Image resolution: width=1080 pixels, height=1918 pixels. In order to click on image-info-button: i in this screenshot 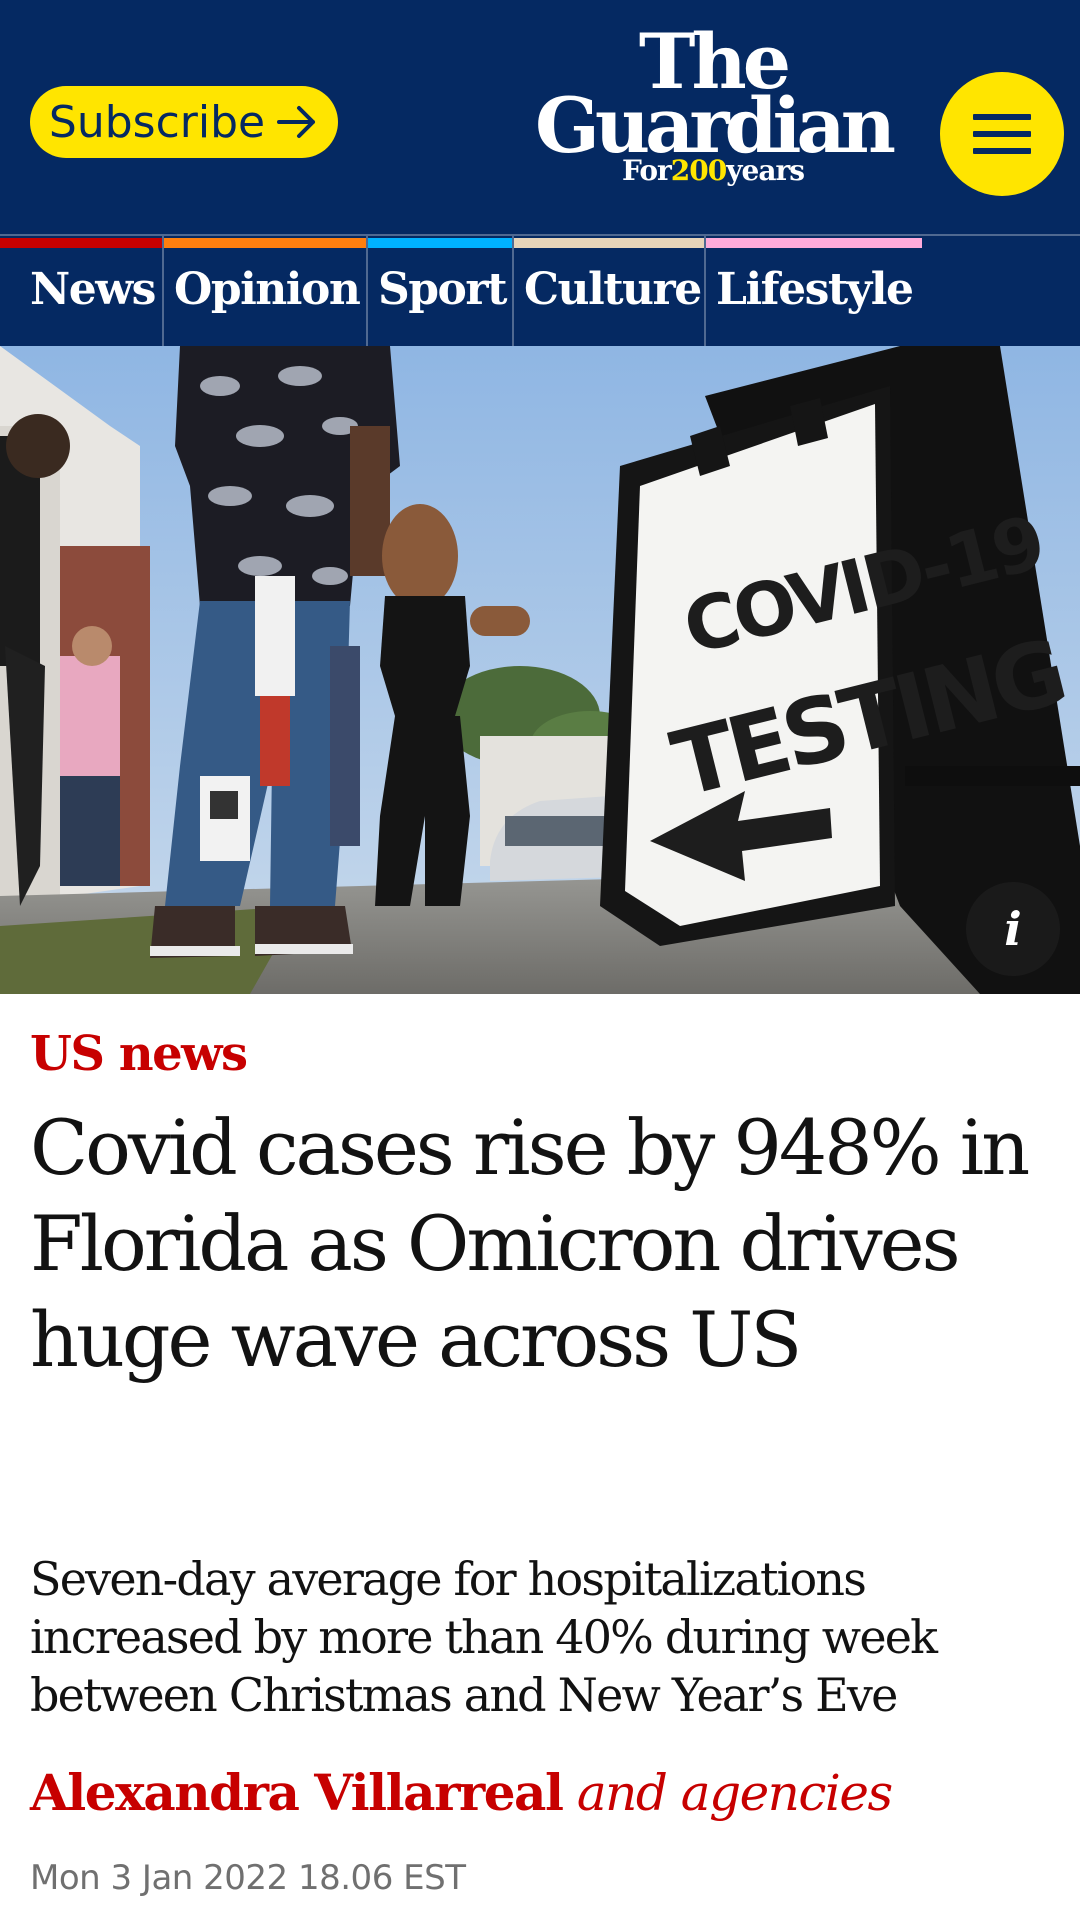, I will do `click(1013, 929)`.